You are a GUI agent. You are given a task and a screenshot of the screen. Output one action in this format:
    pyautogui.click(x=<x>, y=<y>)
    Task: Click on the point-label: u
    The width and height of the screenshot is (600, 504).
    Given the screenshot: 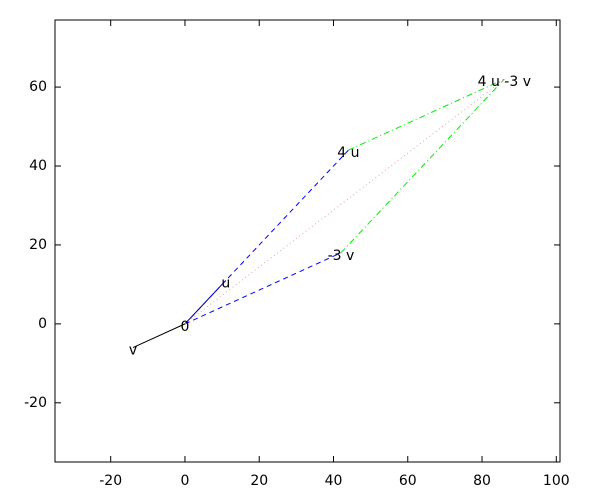 What is the action you would take?
    pyautogui.click(x=225, y=283)
    